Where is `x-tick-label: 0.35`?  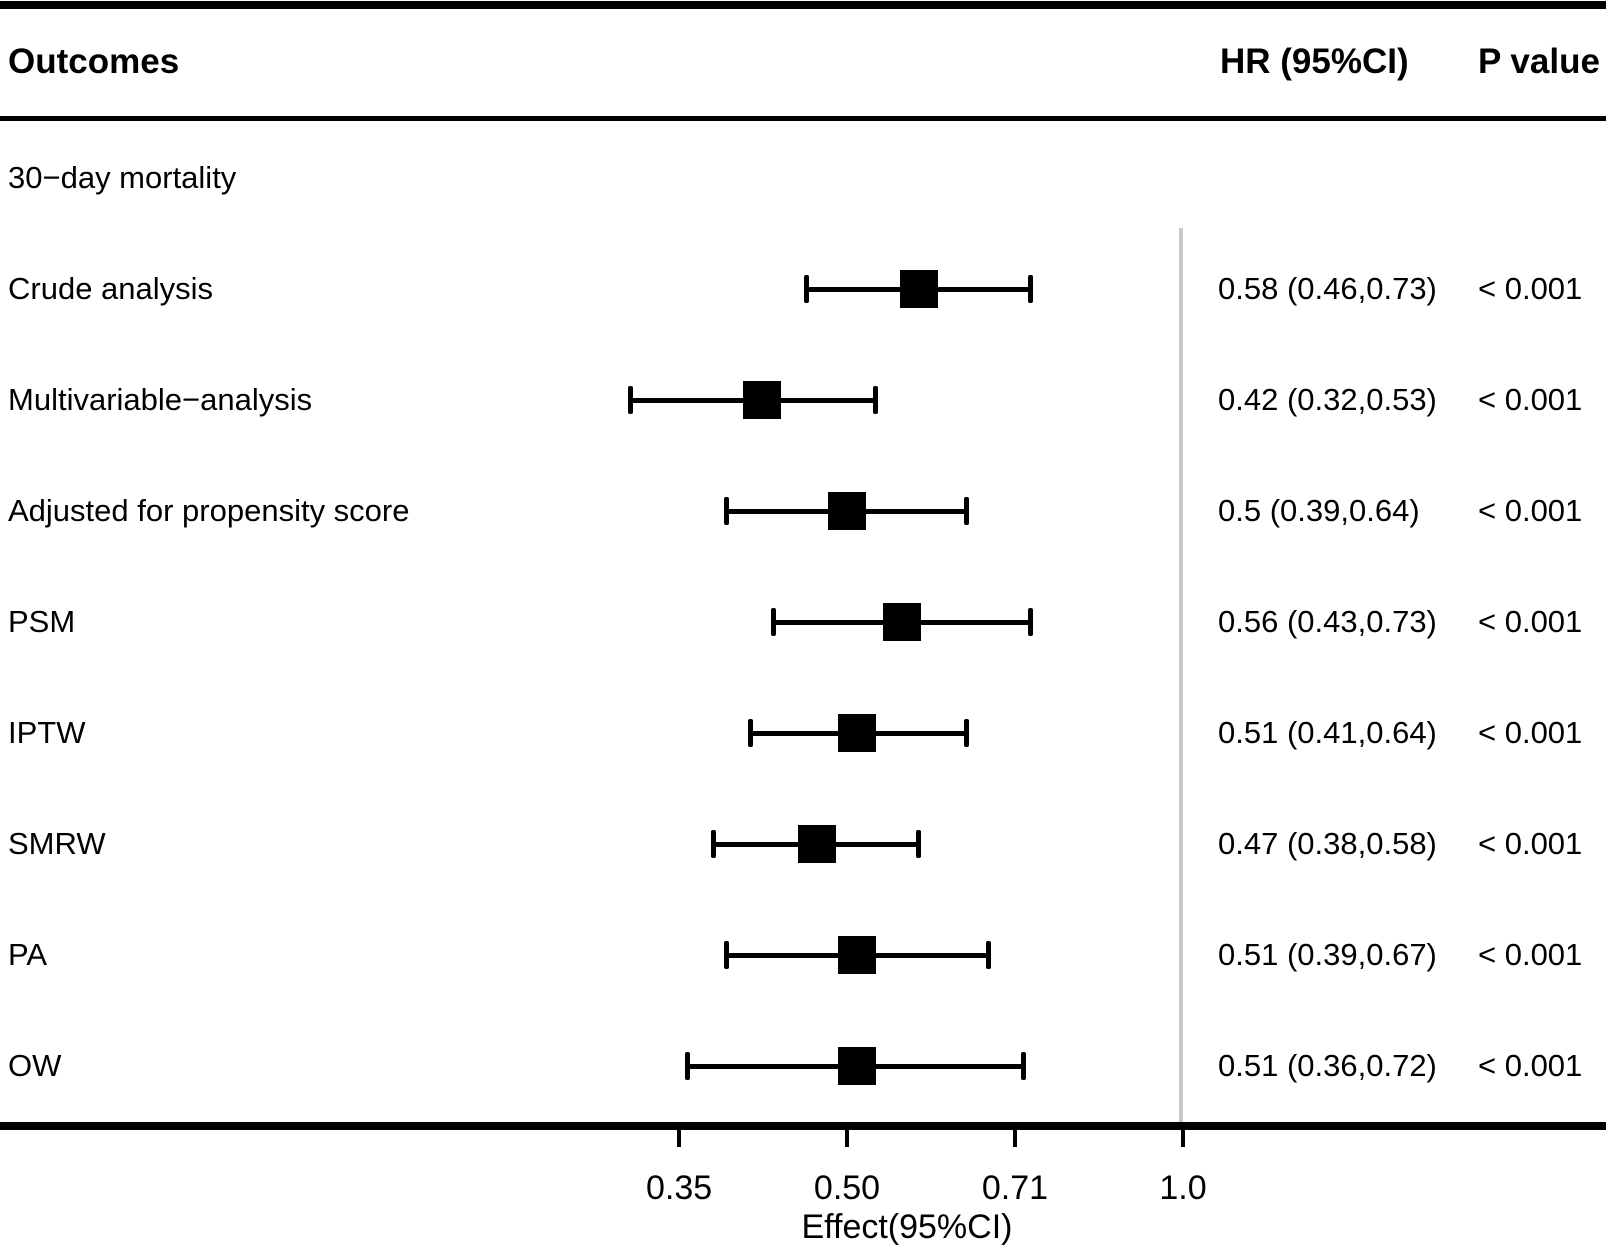 x-tick-label: 0.35 is located at coordinates (679, 1188).